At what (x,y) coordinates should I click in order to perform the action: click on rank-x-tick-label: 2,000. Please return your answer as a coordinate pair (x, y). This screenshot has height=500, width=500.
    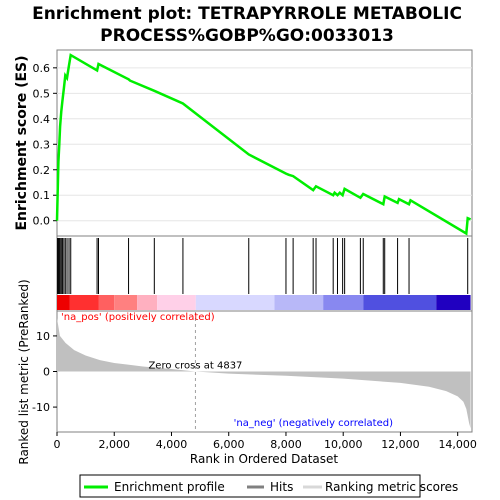
    Looking at the image, I should click on (114, 444).